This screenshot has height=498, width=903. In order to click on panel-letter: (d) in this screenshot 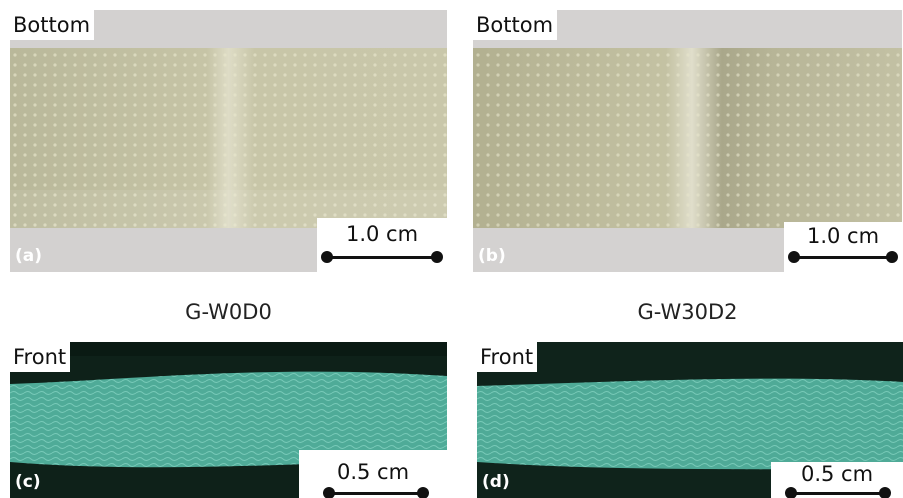, I will do `click(496, 482)`.